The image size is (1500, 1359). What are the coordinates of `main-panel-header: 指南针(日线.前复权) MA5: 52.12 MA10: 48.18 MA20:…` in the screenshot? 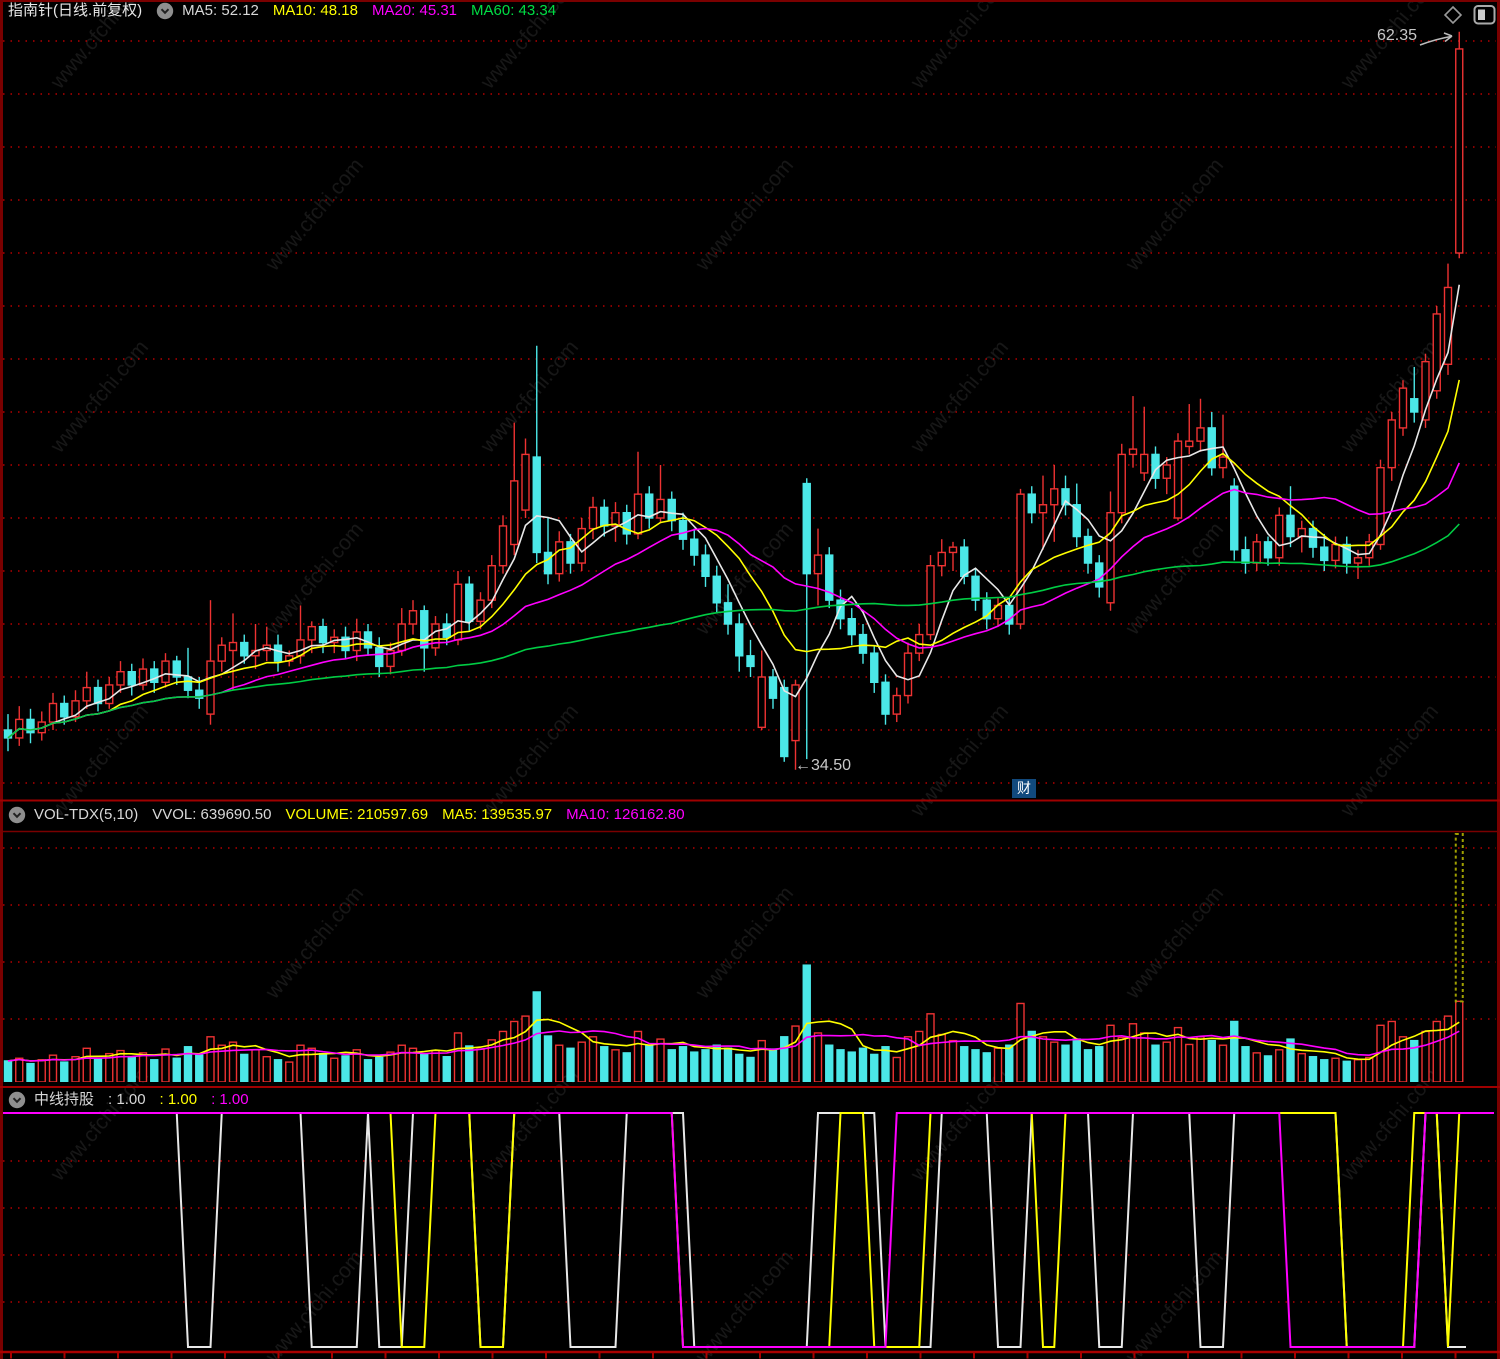 It's located at (289, 11).